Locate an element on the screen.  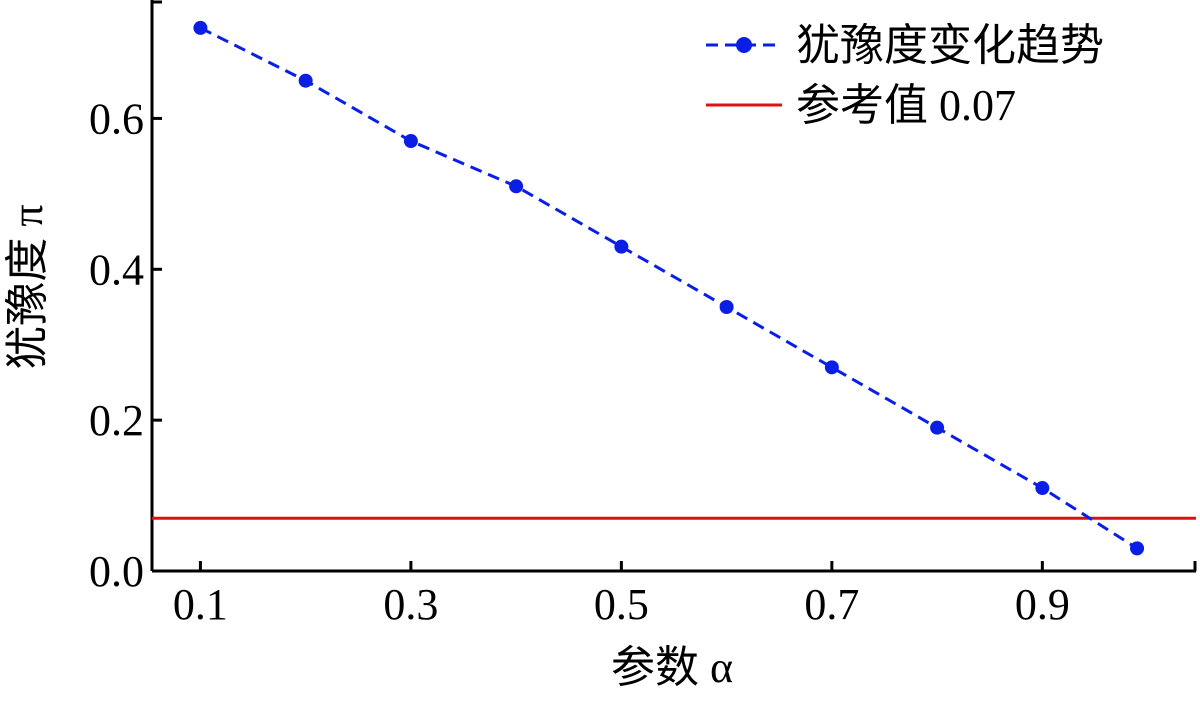
x-tick-label: 0.7 is located at coordinates (831, 604).